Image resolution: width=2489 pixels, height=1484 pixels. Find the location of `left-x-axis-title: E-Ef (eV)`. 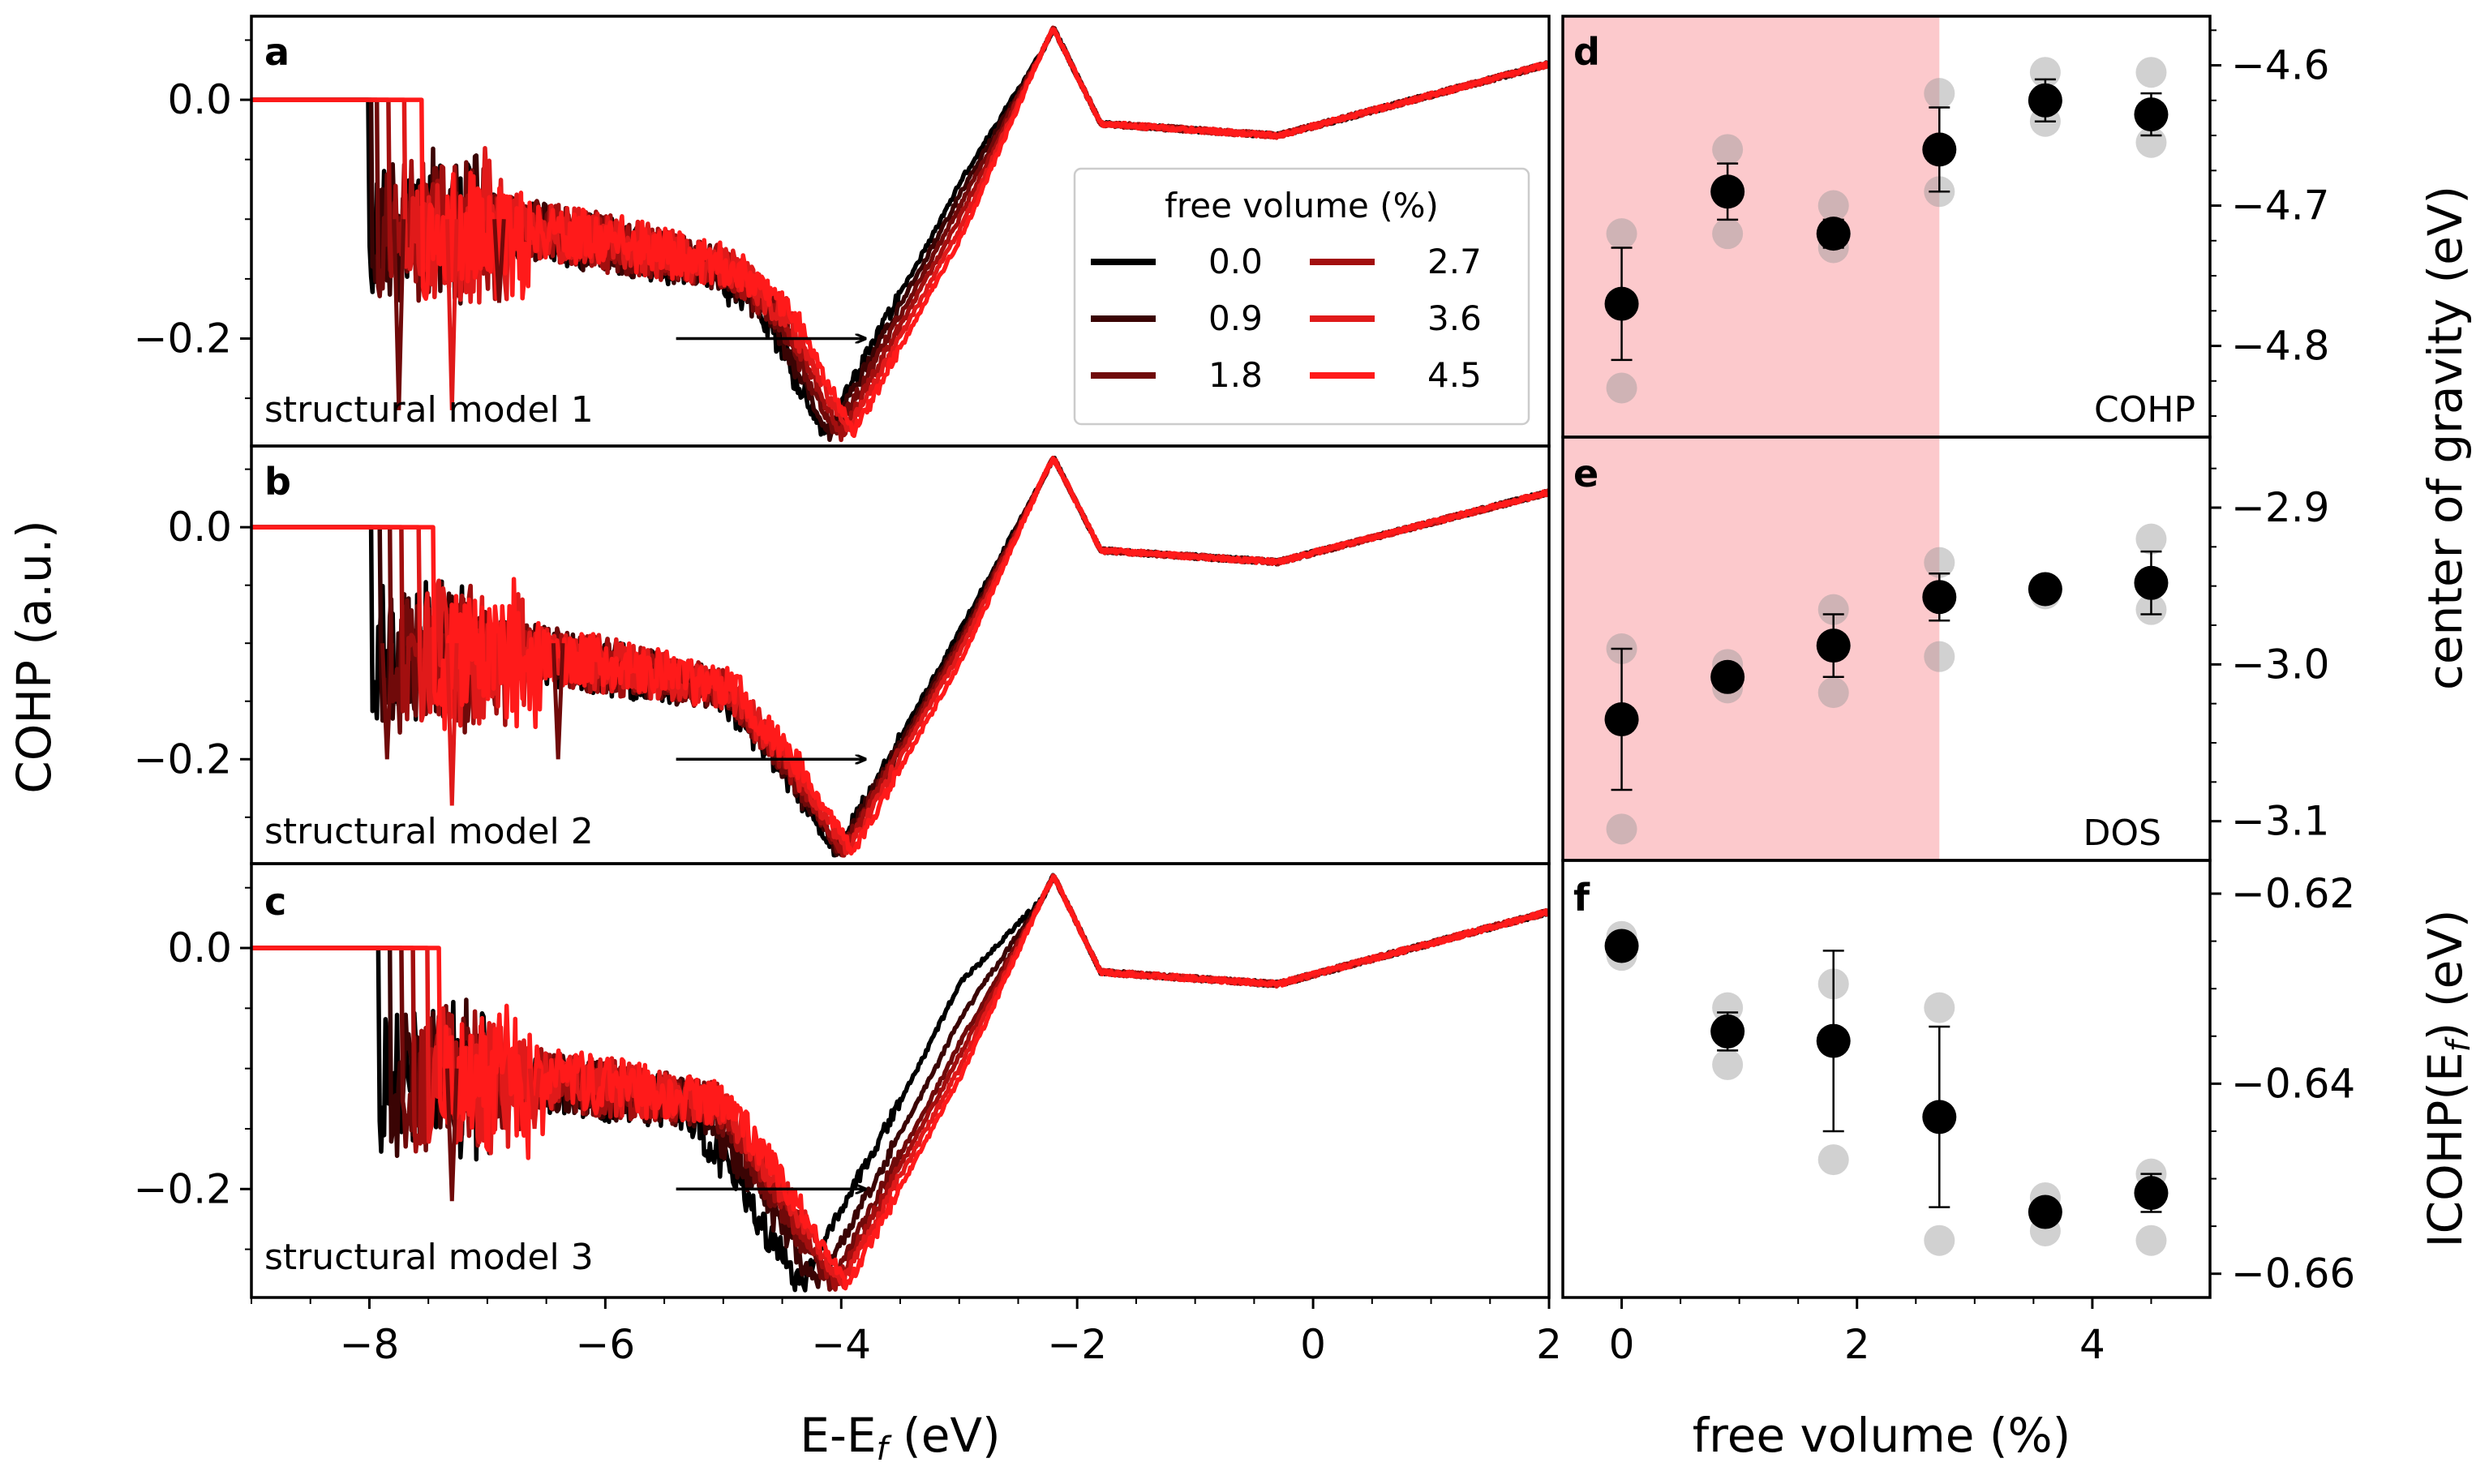

left-x-axis-title: E-Ef (eV) is located at coordinates (900, 1438).